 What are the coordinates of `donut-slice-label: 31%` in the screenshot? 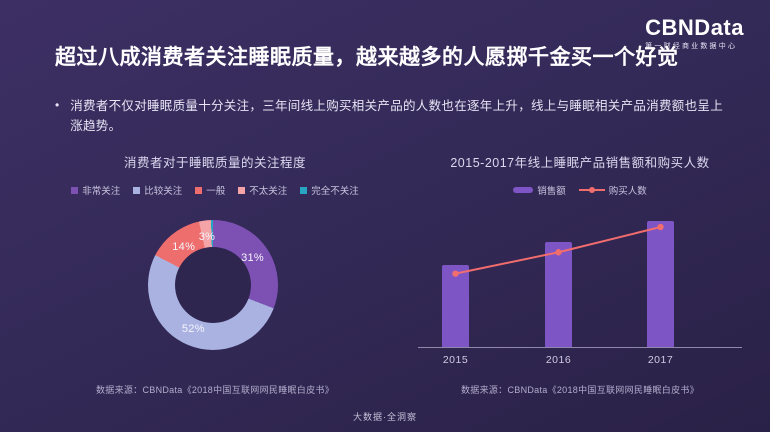 It's located at (253, 257).